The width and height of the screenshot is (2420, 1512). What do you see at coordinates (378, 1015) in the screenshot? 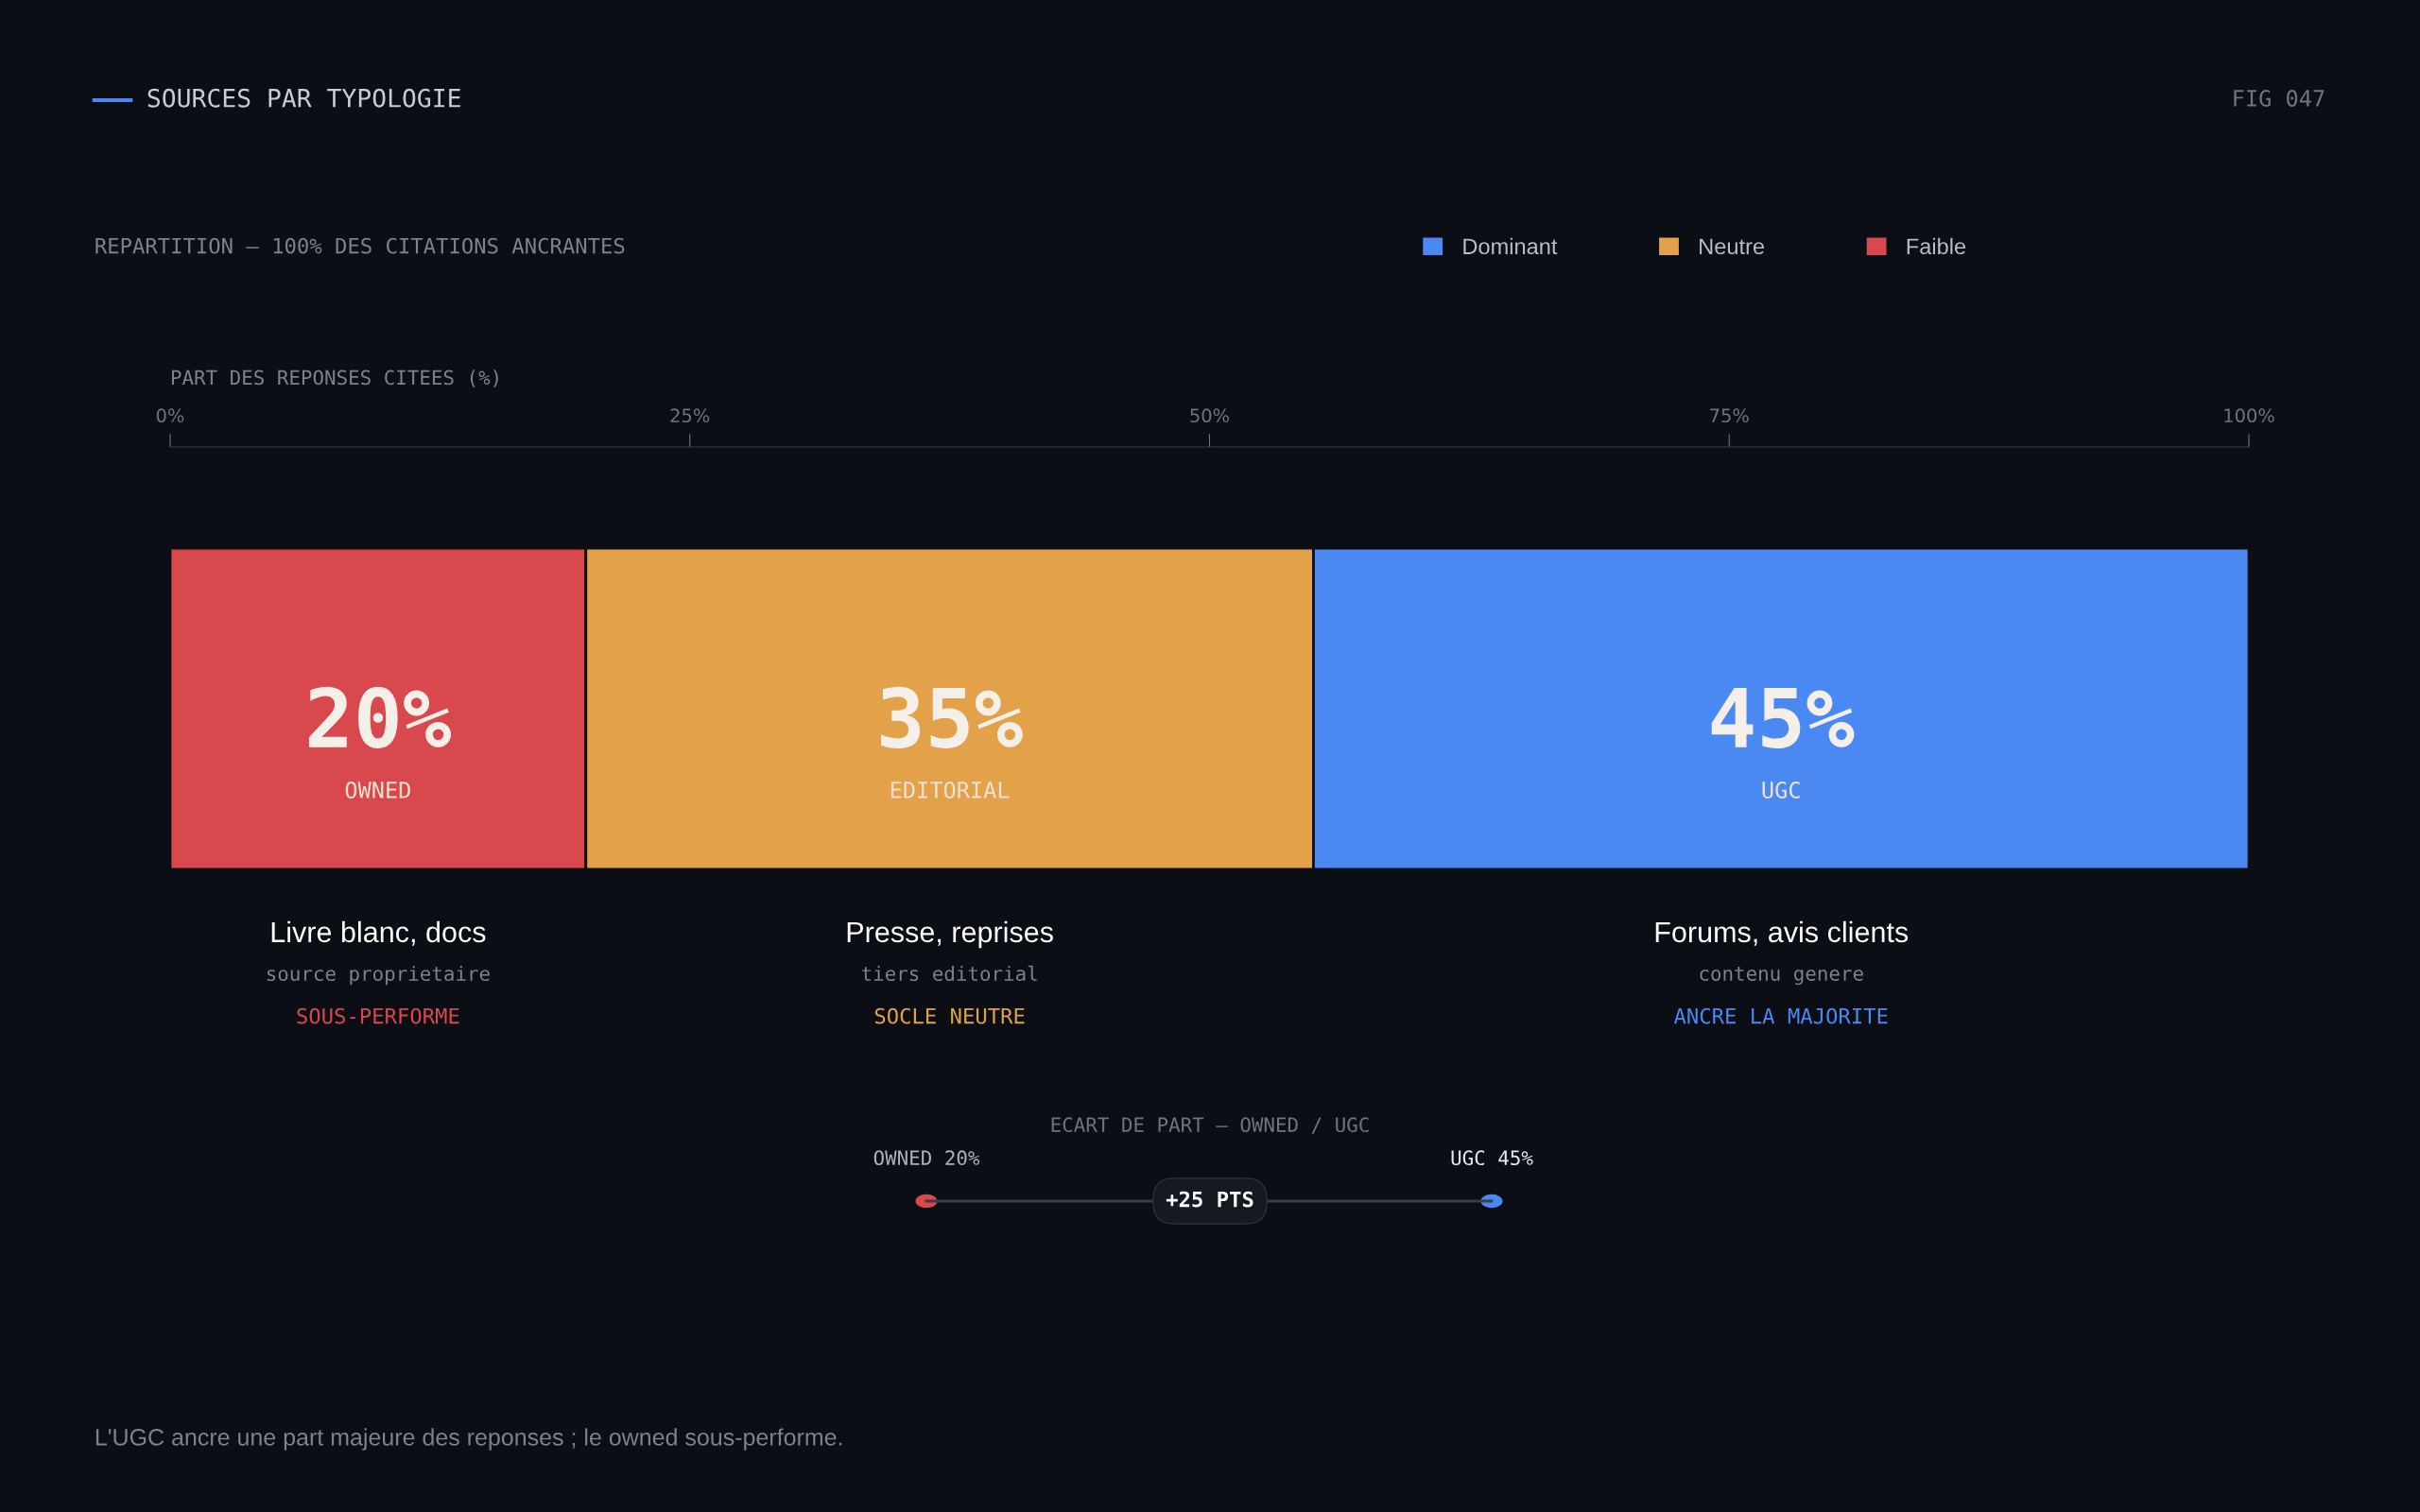
I see `text: SOUS-PERFORME` at bounding box center [378, 1015].